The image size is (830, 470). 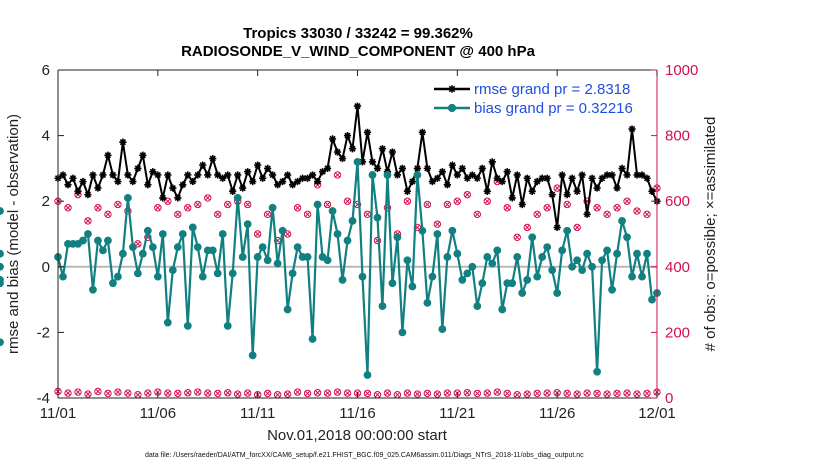 What do you see at coordinates (43, 332) in the screenshot?
I see `y-tick-label-left: -2` at bounding box center [43, 332].